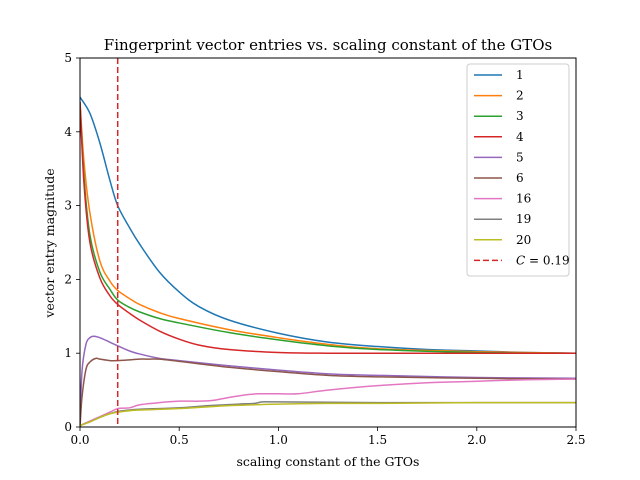 The width and height of the screenshot is (640, 480). I want to click on x-axis: 0.0 0.5 1.0 1.5 2.0 2.5, so click(328, 437).